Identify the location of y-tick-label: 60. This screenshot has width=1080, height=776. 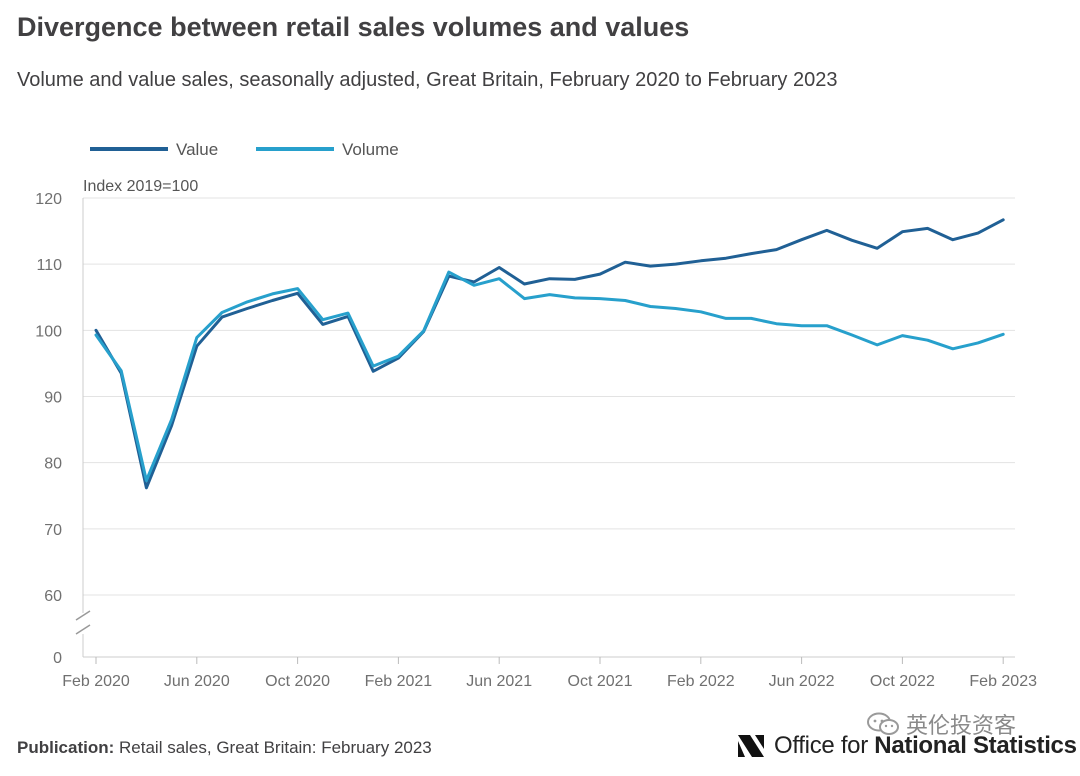
(53, 596).